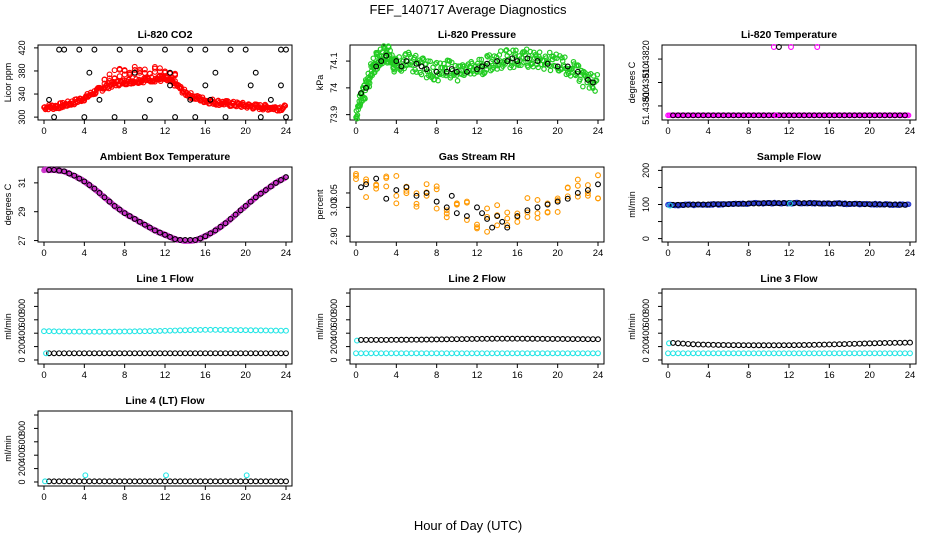  Describe the element at coordinates (869, 131) in the screenshot. I see `x-tick-label: 20` at that location.